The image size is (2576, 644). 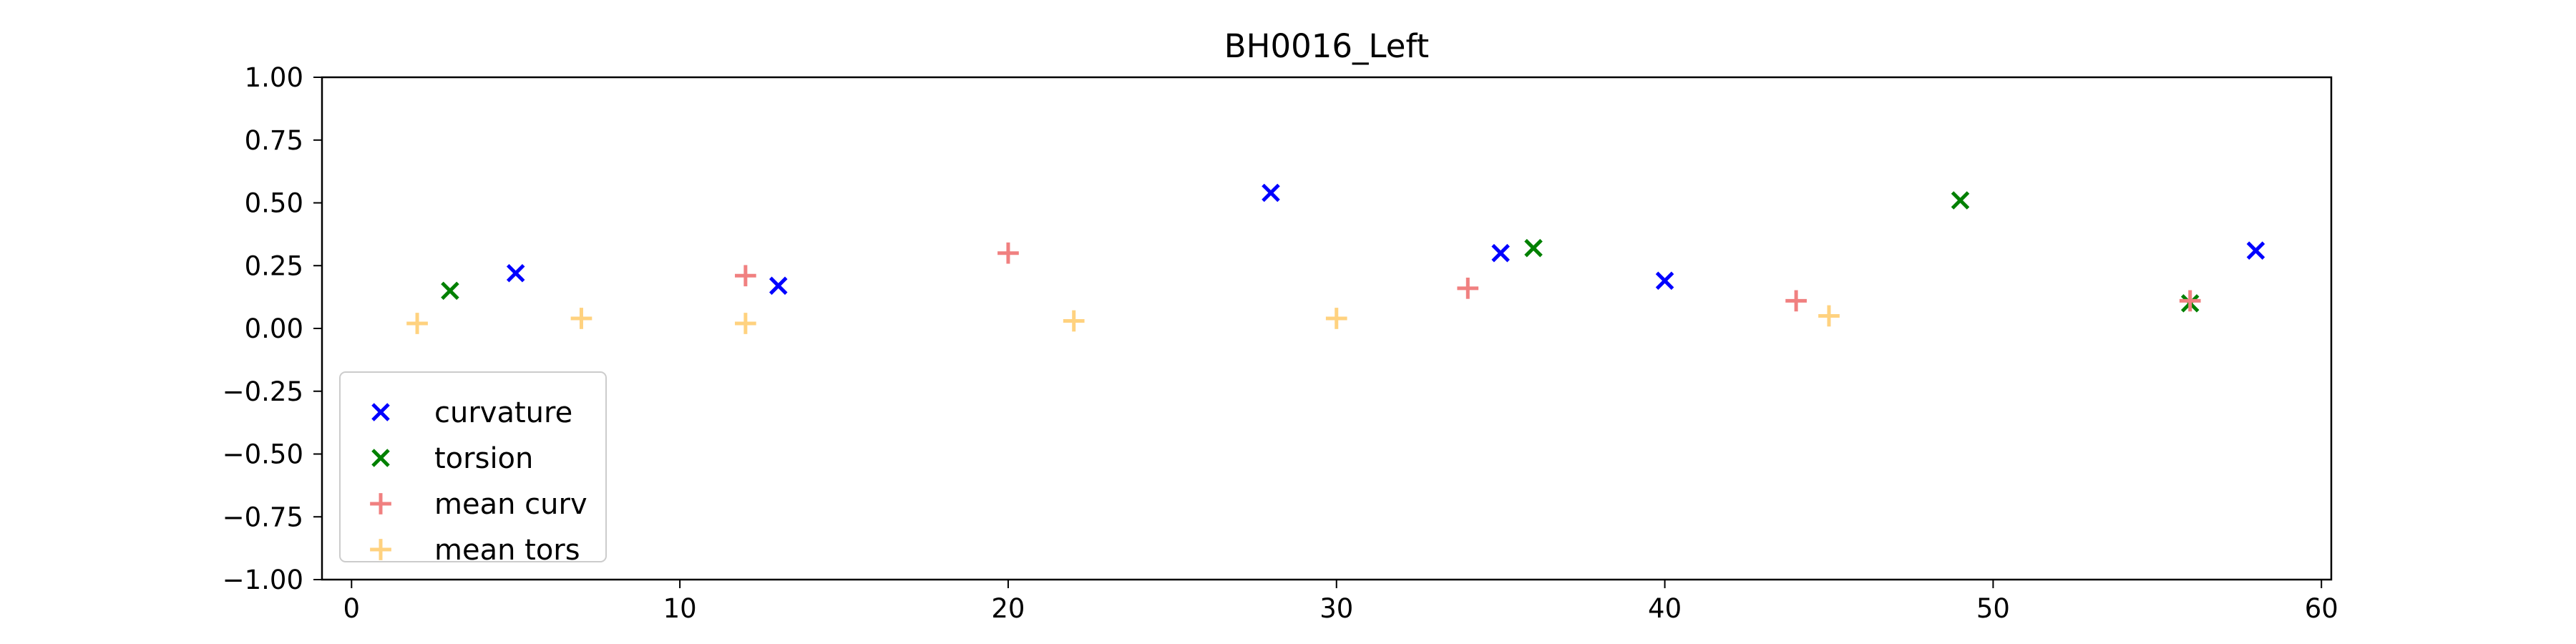 What do you see at coordinates (263, 580) in the screenshot?
I see `y-tick-label: −1.00` at bounding box center [263, 580].